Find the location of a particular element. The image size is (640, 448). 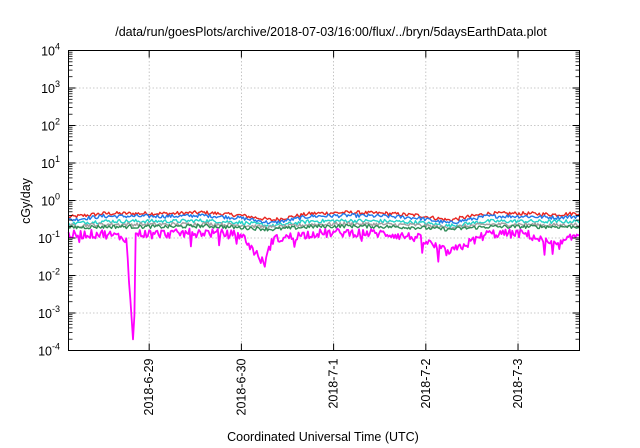

x-tick-label: 2018-7-3 is located at coordinates (518, 383).